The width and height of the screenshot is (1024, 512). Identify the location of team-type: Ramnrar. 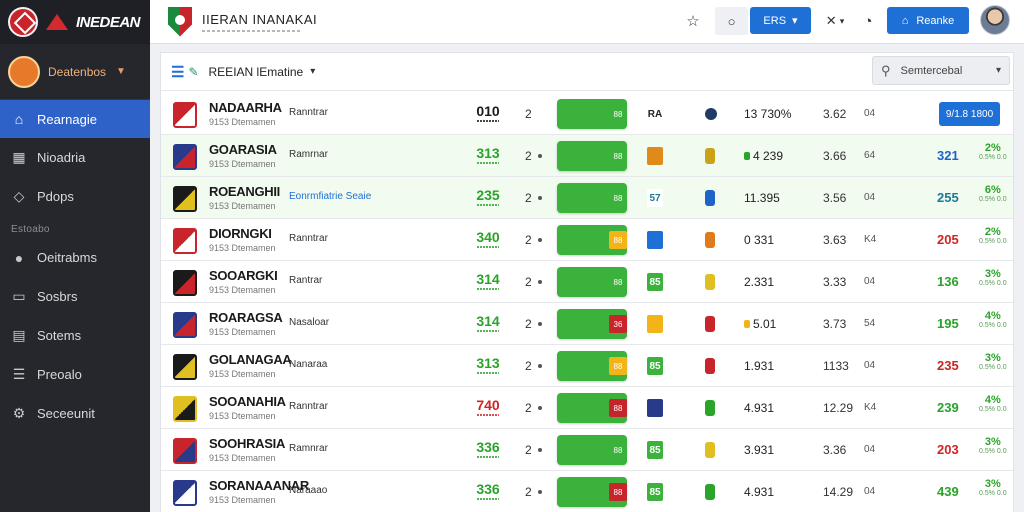
(308, 448).